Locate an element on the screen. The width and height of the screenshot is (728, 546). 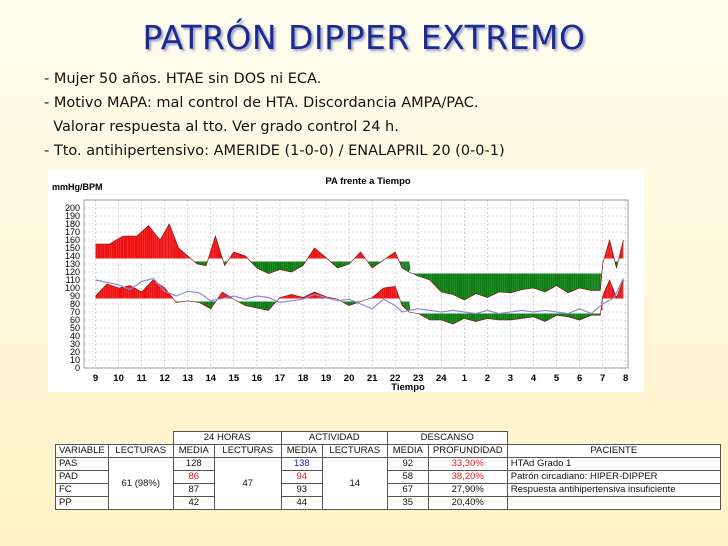
paciente-line: Patrón circadiano: HIPER-DIPPER is located at coordinates (613, 477).